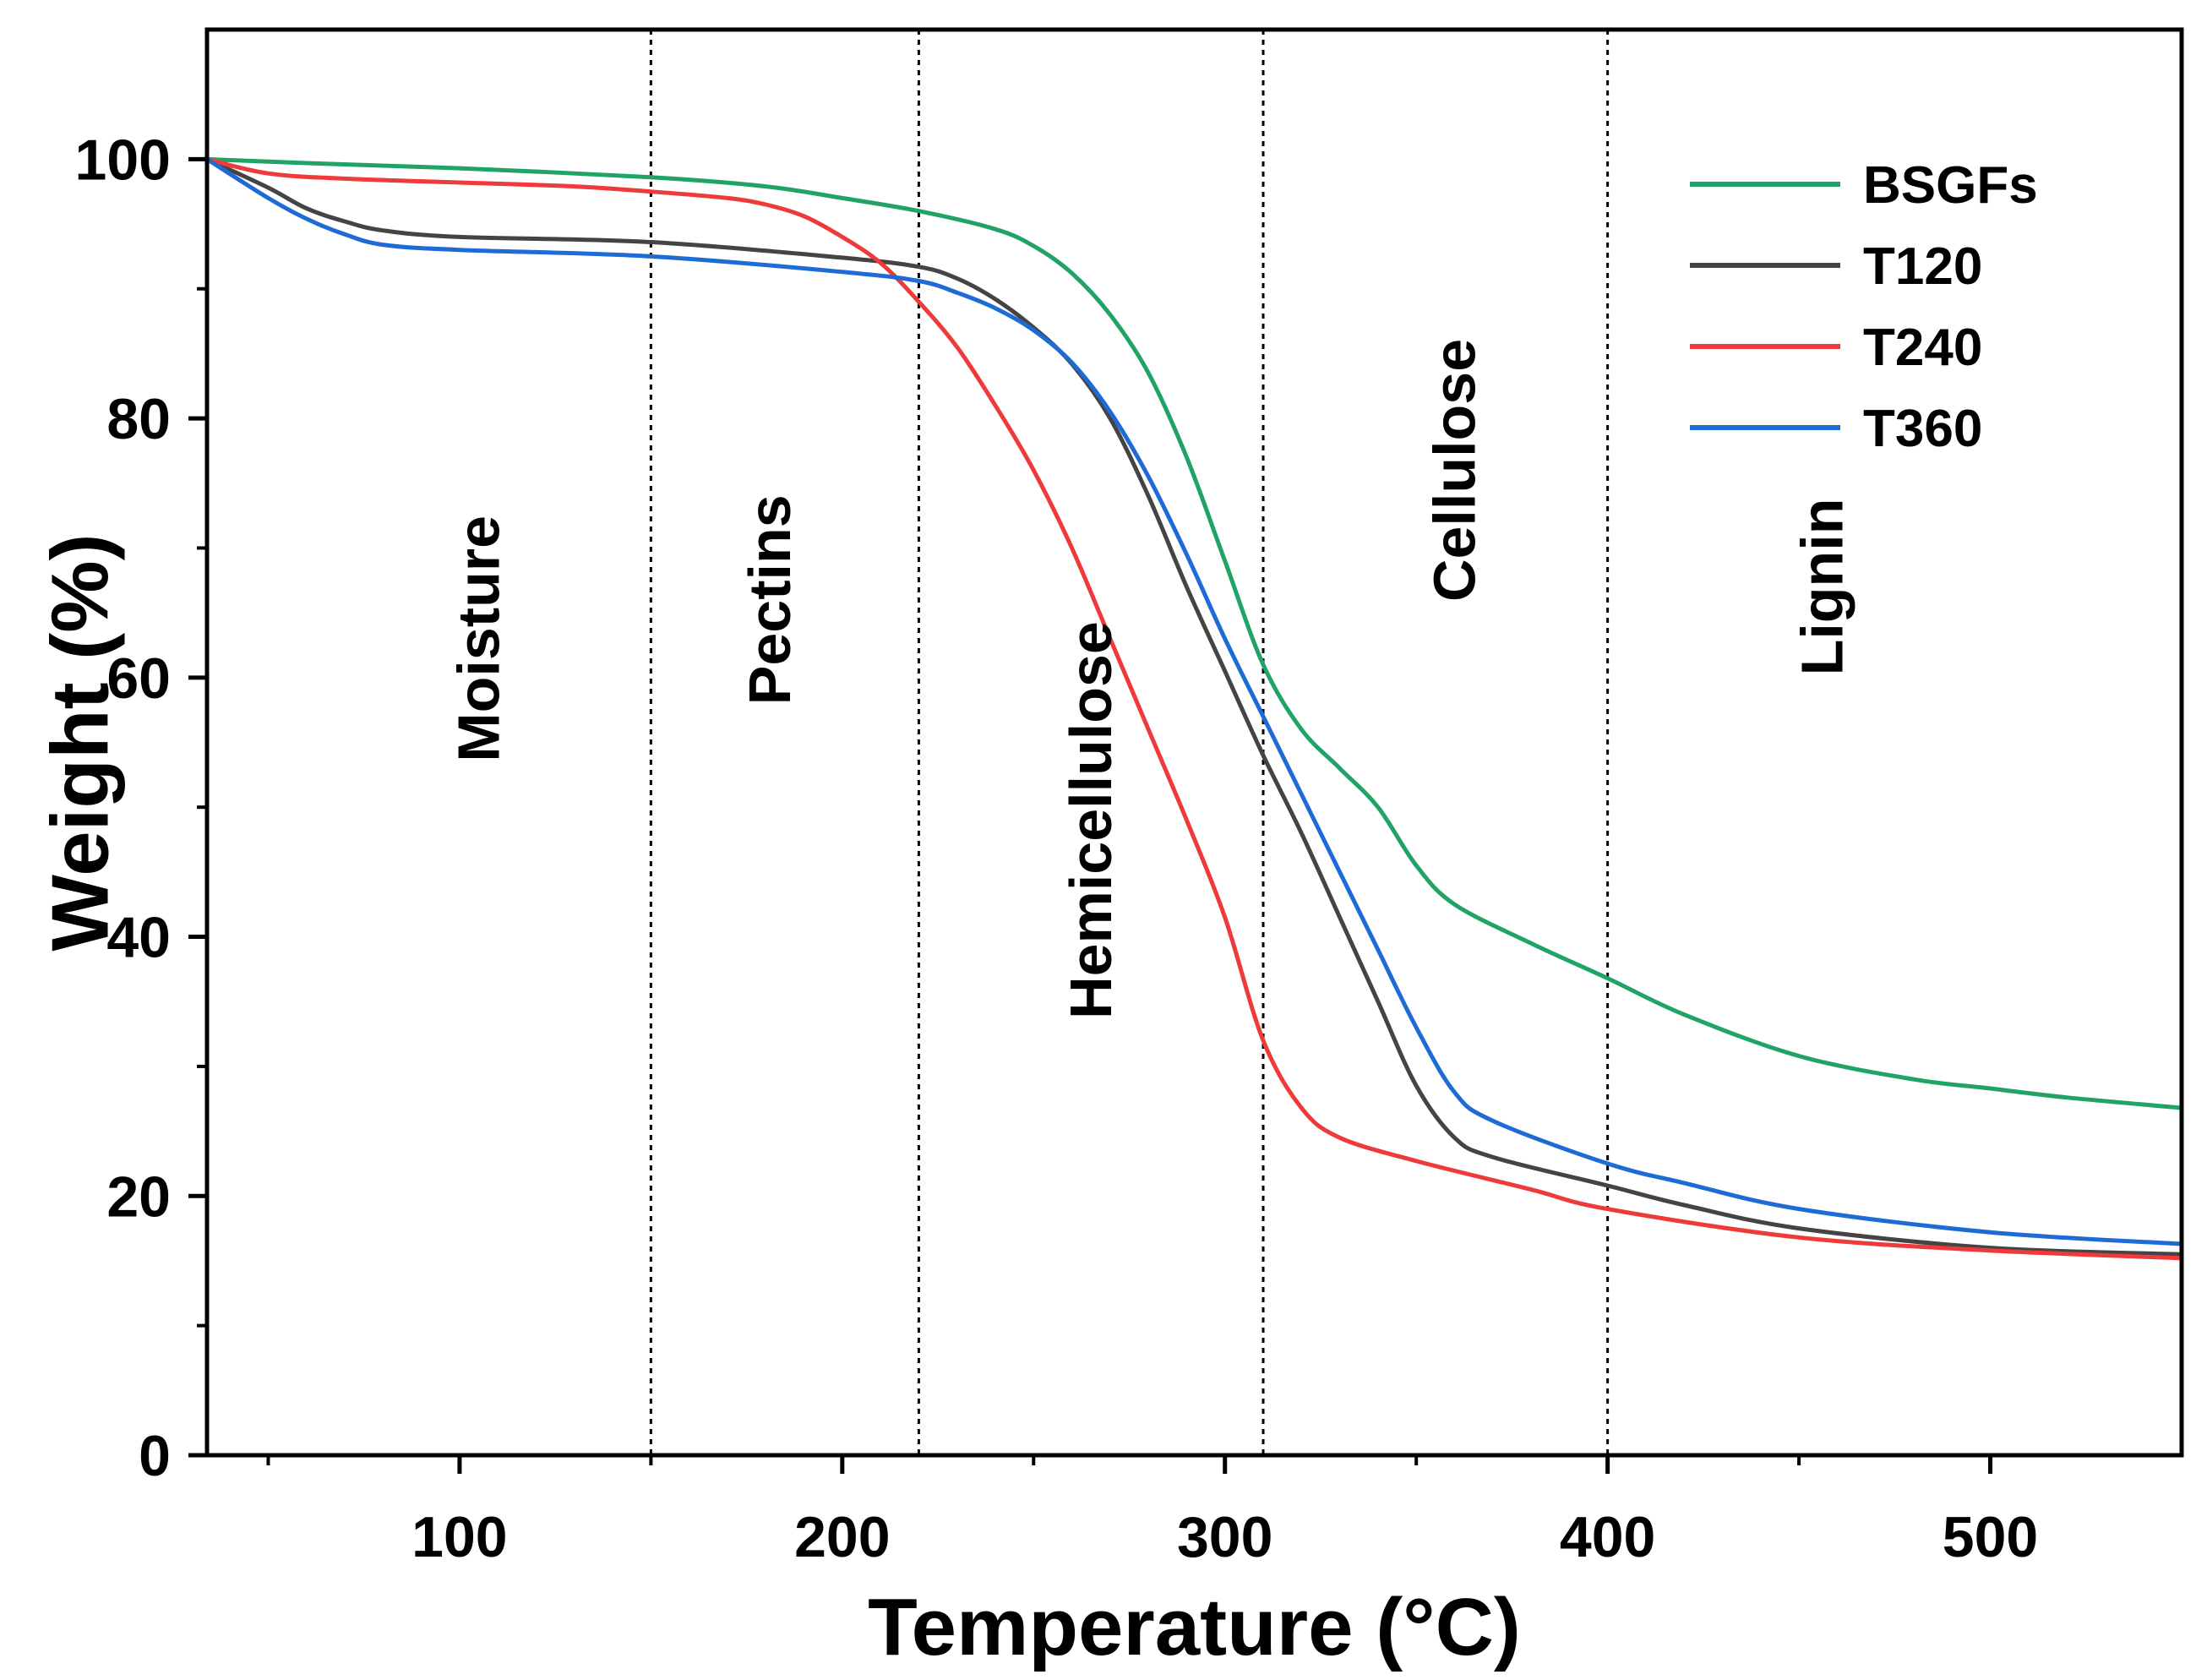 The image size is (2196, 1680). Describe the element at coordinates (479, 638) in the screenshot. I see `region-label-moisture: Moisture` at that location.